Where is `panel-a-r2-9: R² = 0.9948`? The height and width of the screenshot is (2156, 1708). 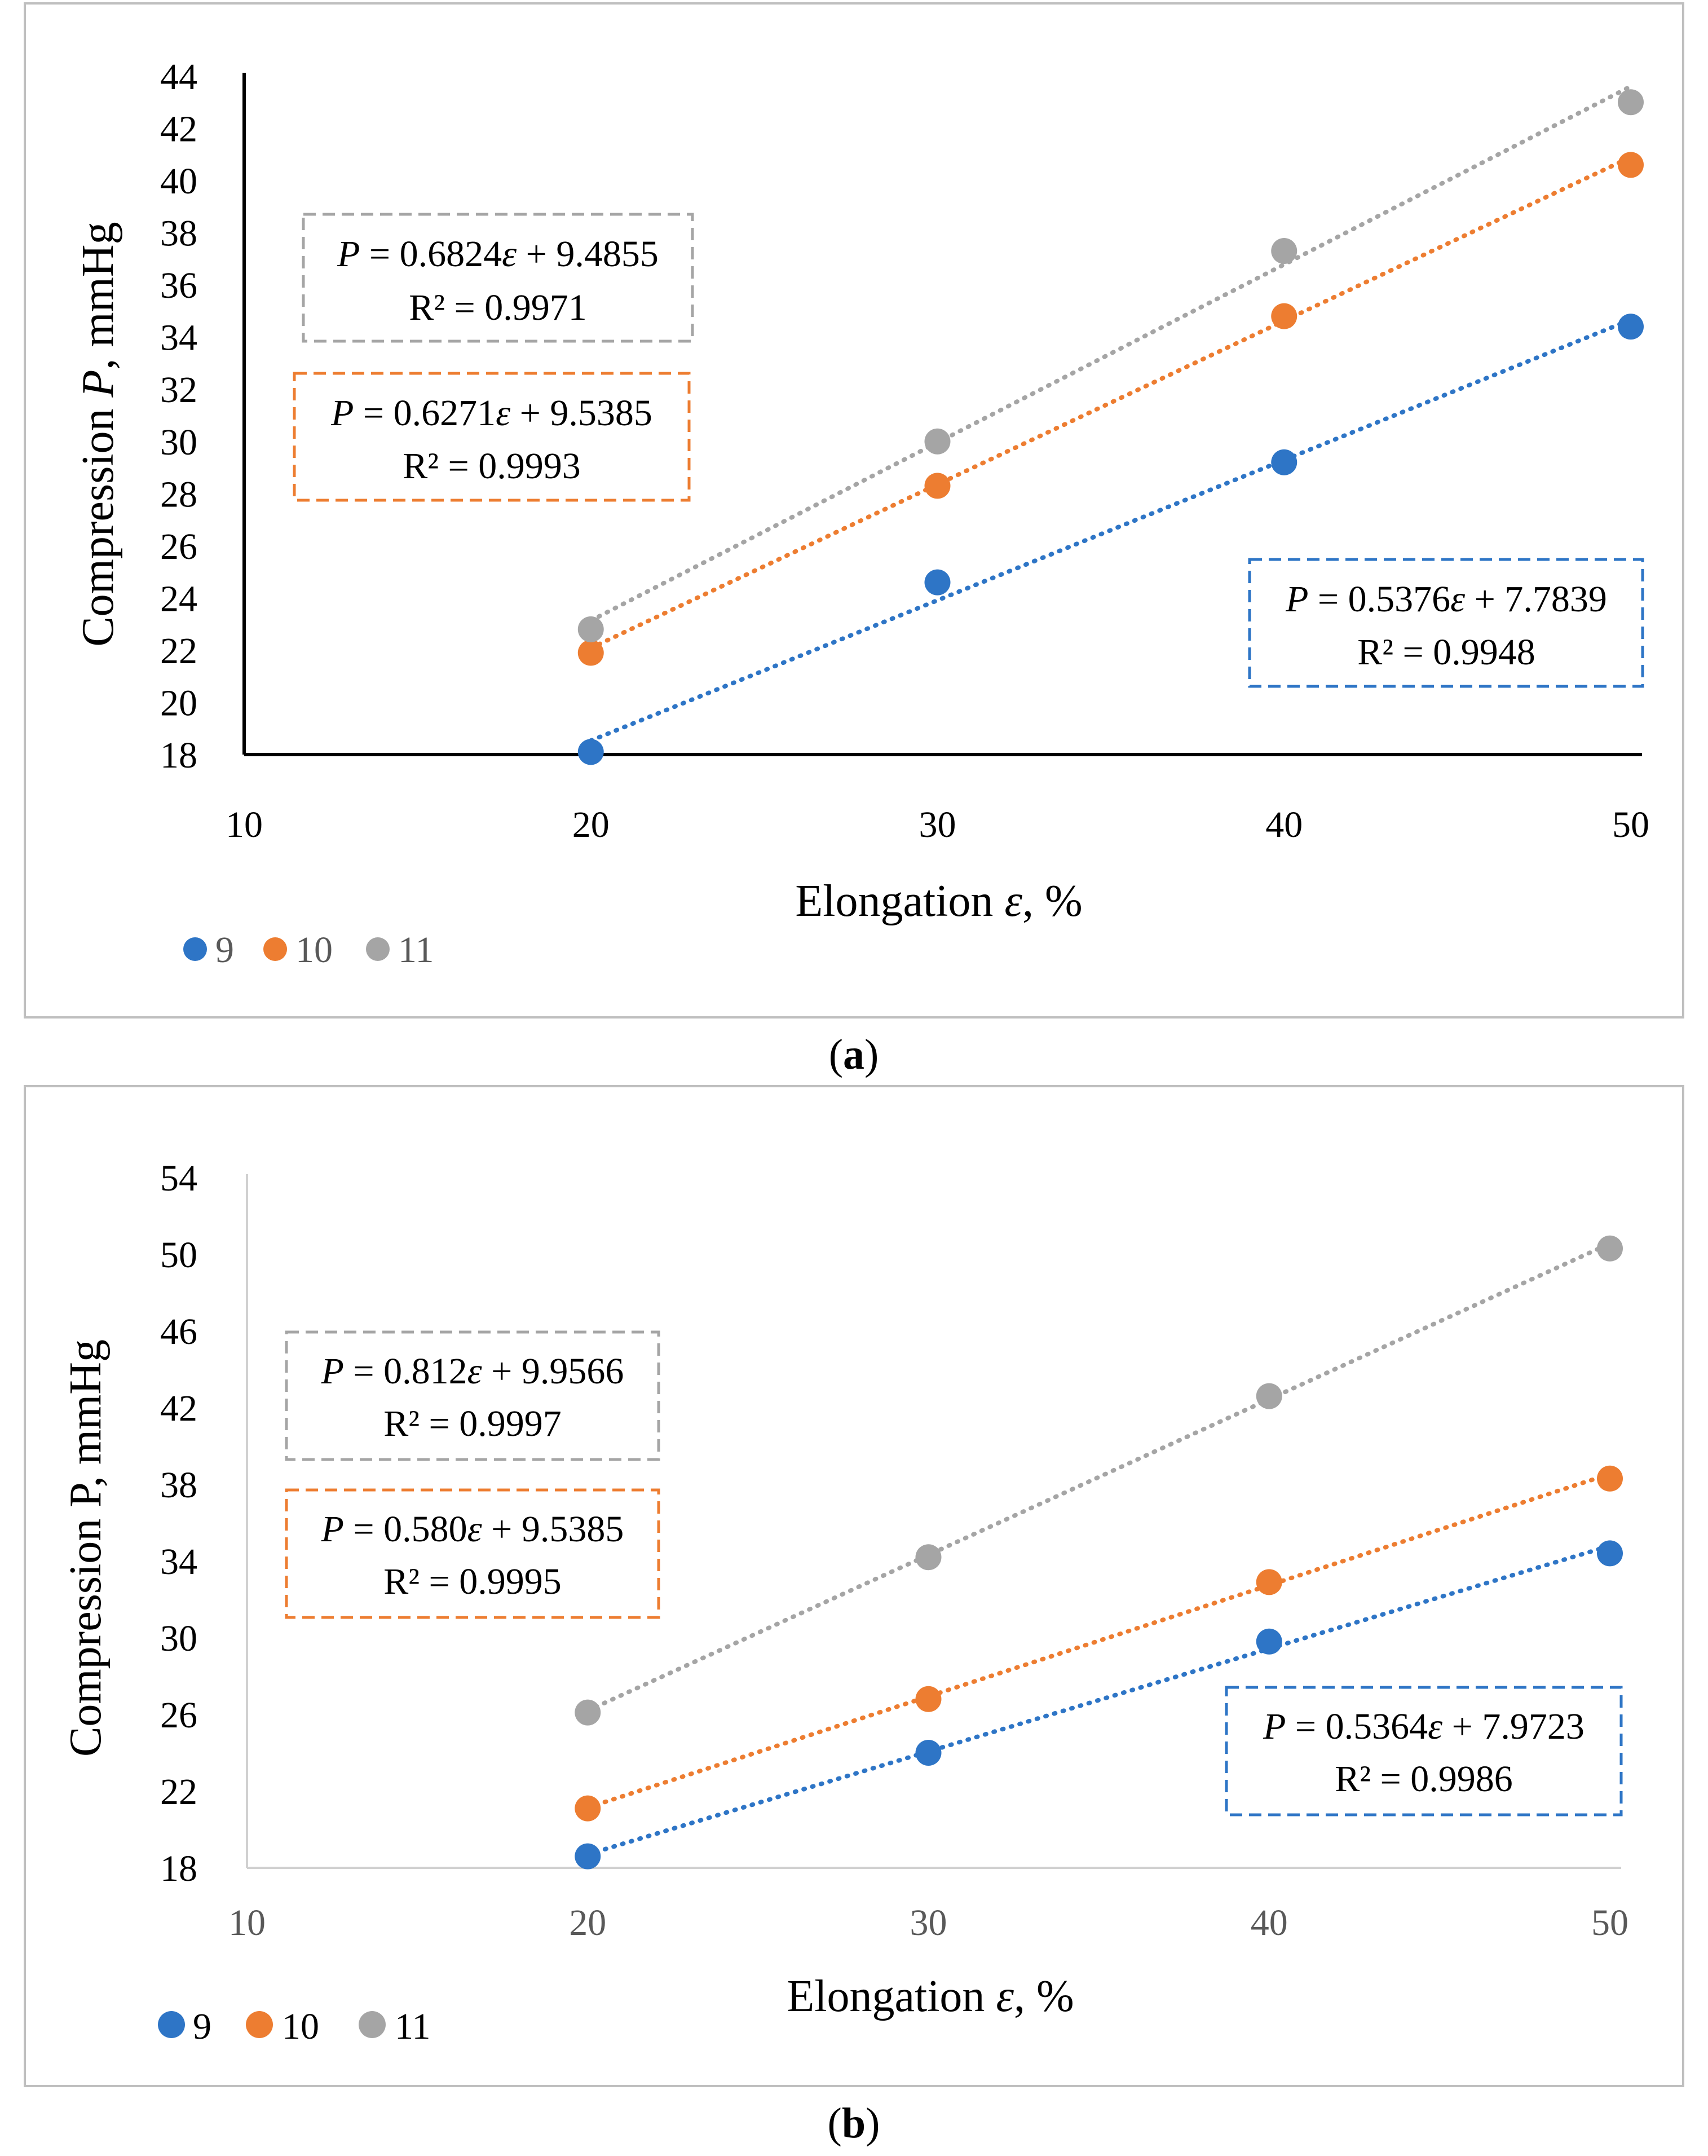
panel-a-r2-9: R² = 0.9948 is located at coordinates (1446, 652).